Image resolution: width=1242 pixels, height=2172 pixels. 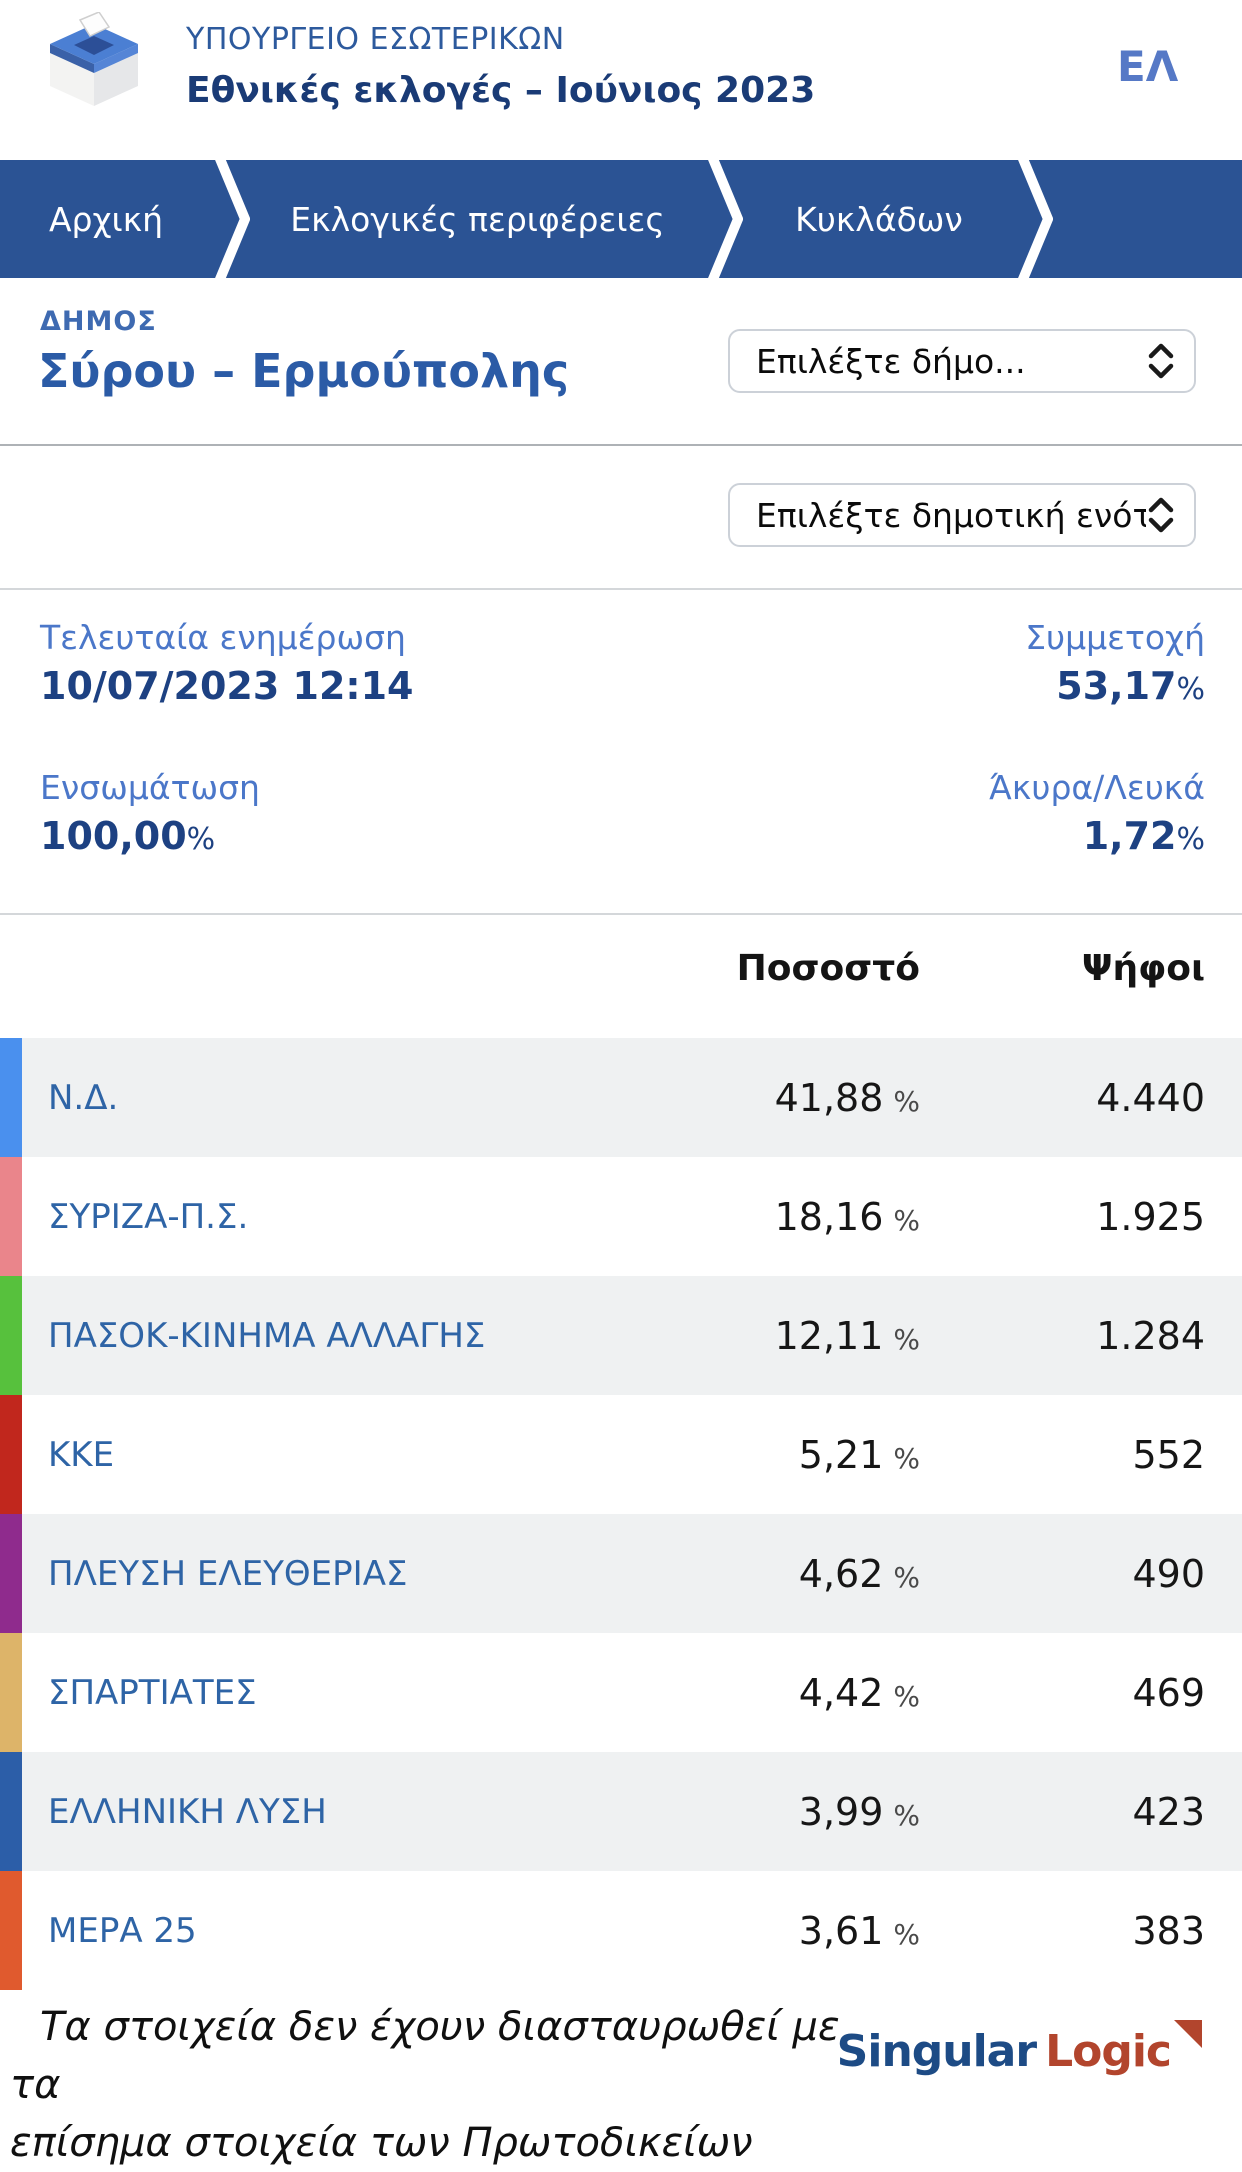 What do you see at coordinates (381, 2143) in the screenshot?
I see `disclaimer-line-2: επίσημα στοιχεία των Πρωτοδικείων` at bounding box center [381, 2143].